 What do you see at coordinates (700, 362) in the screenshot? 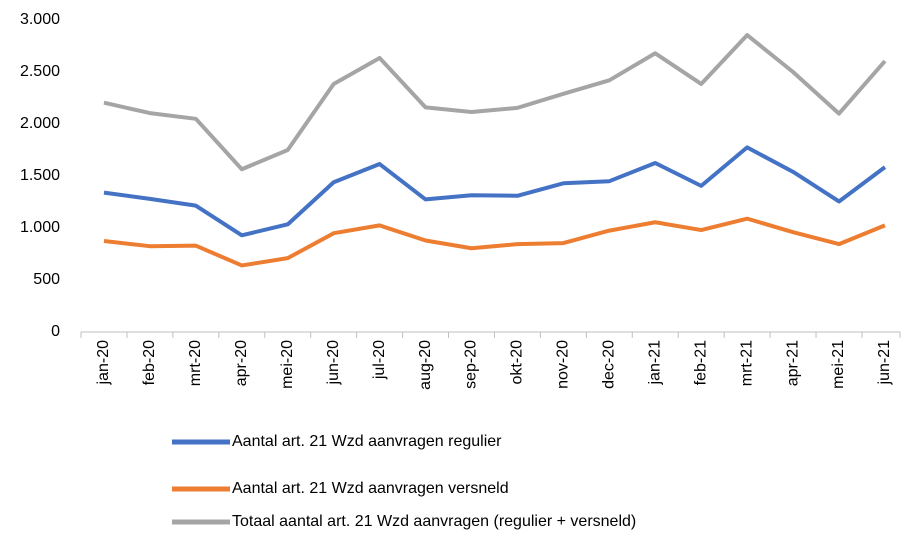
I see `x-tick-label: feb-21` at bounding box center [700, 362].